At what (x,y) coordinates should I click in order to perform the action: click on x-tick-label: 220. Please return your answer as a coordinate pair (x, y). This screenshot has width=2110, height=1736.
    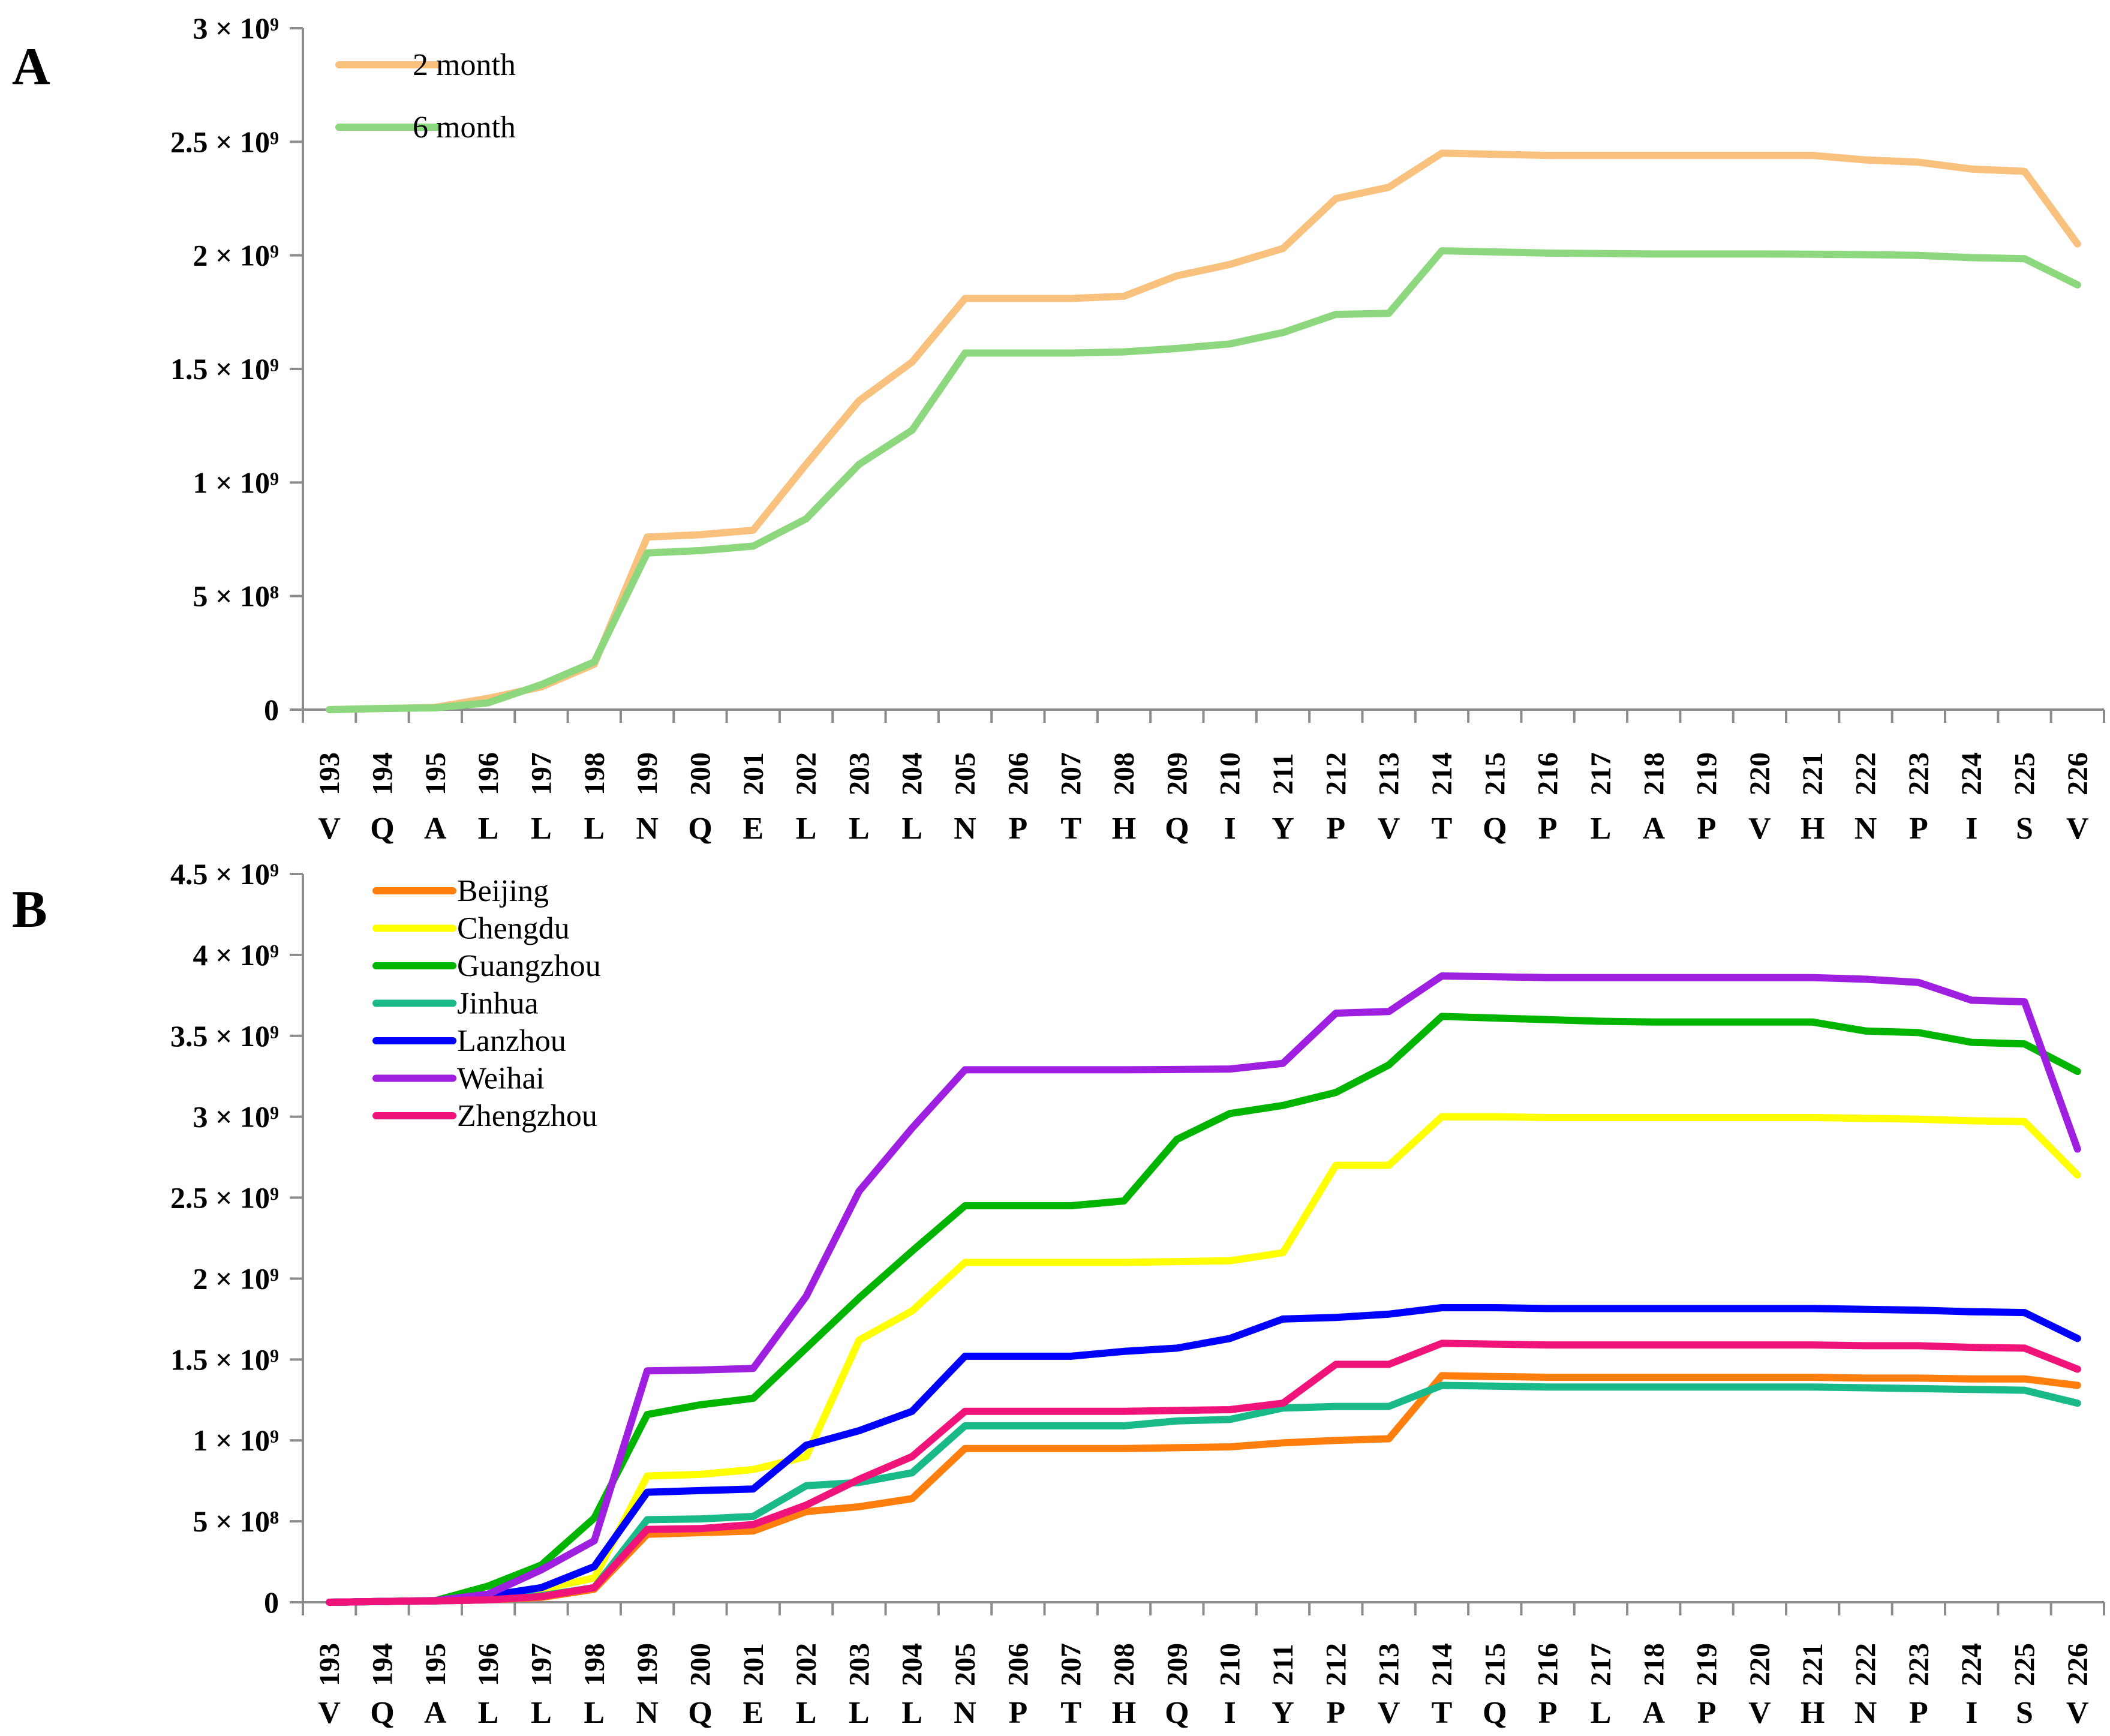
    Looking at the image, I should click on (1760, 1664).